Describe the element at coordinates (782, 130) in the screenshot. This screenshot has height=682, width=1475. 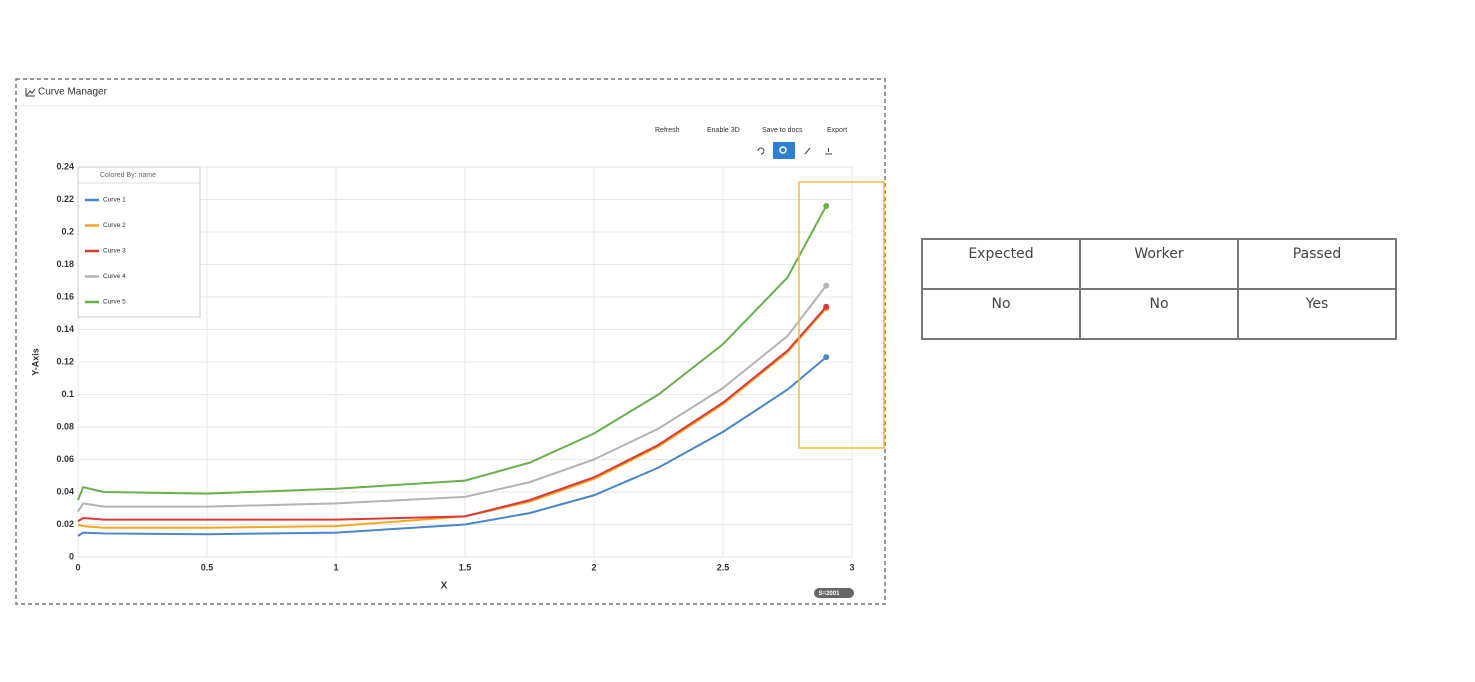
I see `toolbar-button: Save to docs` at that location.